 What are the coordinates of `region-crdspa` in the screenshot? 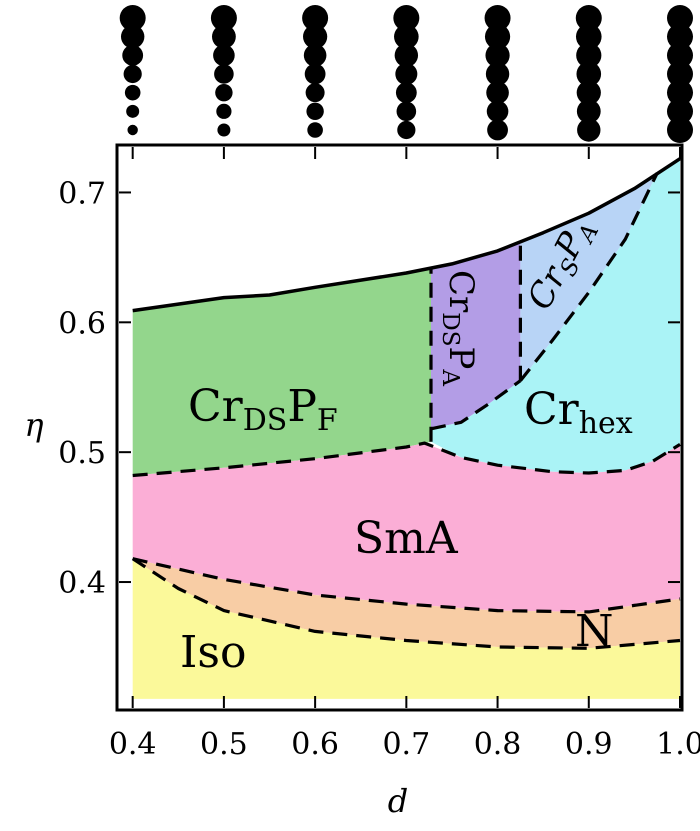 It's located at (476, 335).